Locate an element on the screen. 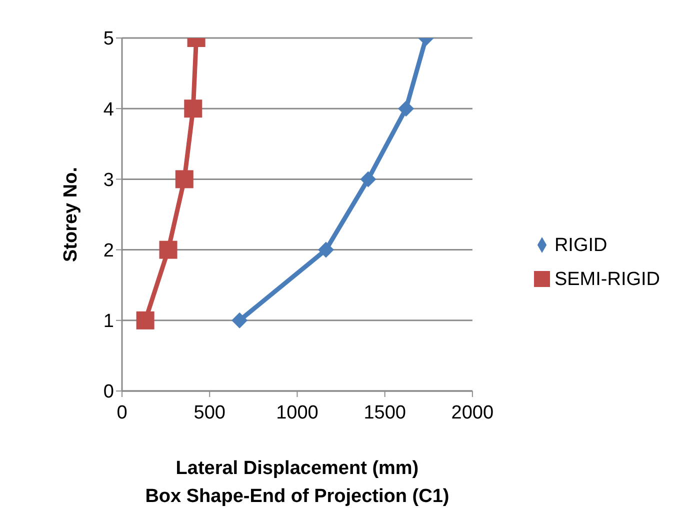  x-tick-label: 1000 is located at coordinates (297, 413).